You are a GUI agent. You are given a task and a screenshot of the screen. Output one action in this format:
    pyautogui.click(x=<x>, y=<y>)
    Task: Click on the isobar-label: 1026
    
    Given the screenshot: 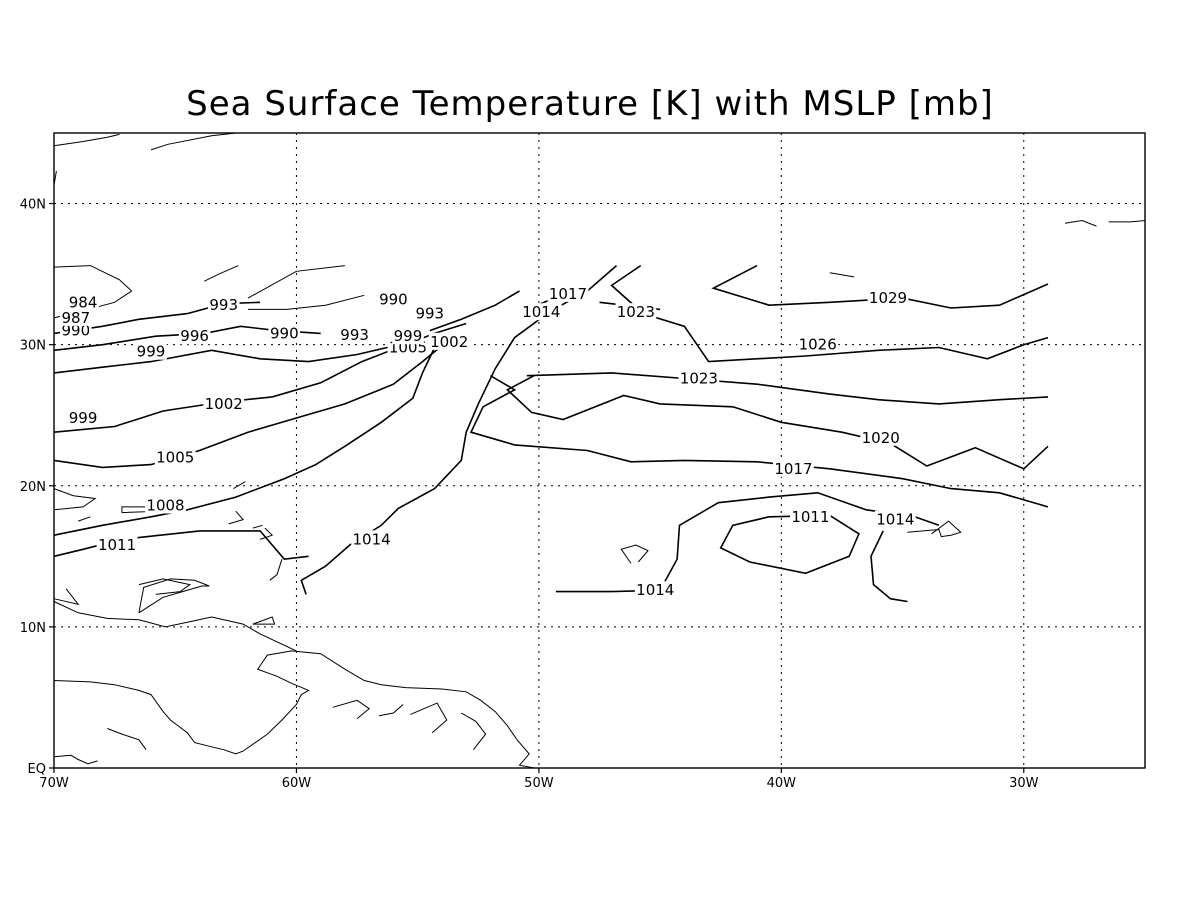 What is the action you would take?
    pyautogui.click(x=818, y=345)
    